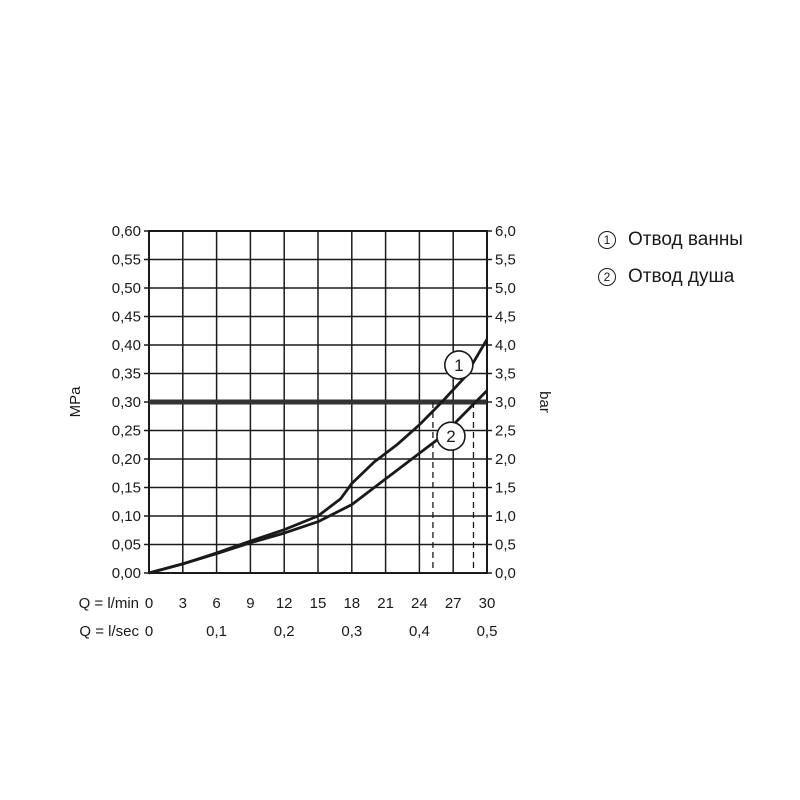 The height and width of the screenshot is (800, 800). What do you see at coordinates (126, 345) in the screenshot?
I see `y-left-tick-label: 0,40` at bounding box center [126, 345].